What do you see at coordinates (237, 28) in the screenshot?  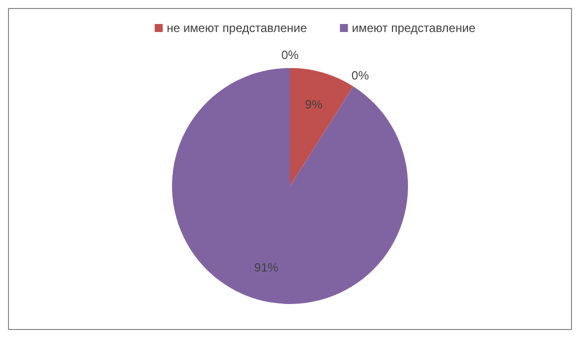 I see `legend-label: не имеют представление` at bounding box center [237, 28].